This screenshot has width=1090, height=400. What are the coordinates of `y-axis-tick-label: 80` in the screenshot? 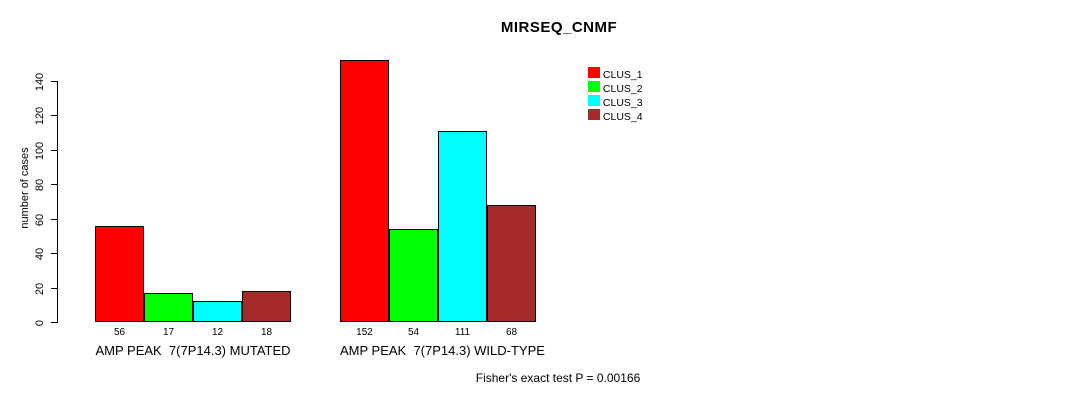 It's located at (40, 184).